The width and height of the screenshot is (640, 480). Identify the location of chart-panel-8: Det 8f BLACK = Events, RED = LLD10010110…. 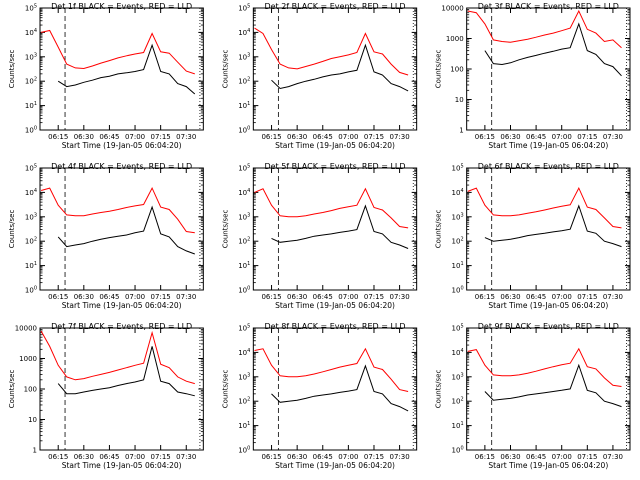
(319, 396).